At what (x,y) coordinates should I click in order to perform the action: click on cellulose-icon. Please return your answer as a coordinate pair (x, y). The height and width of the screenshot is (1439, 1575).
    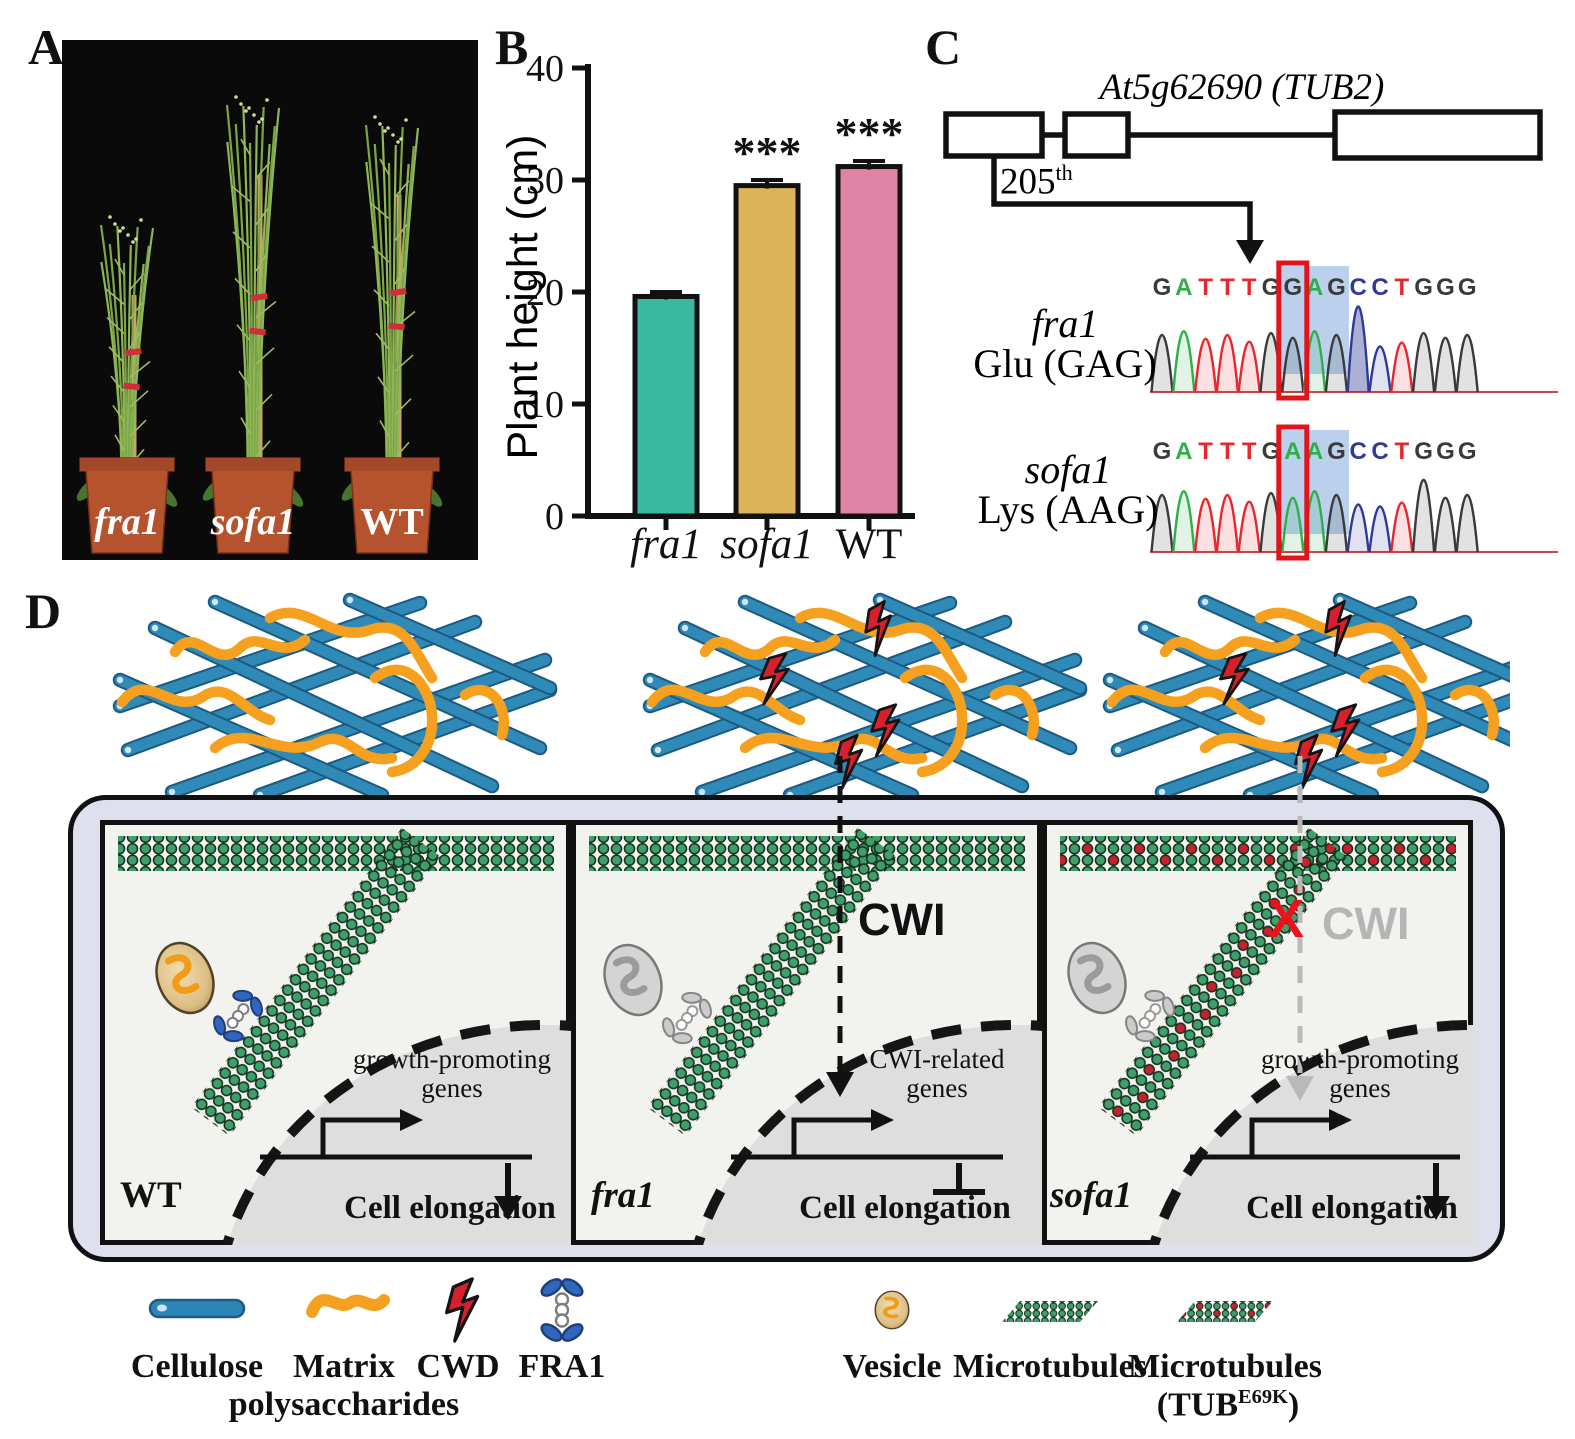
    Looking at the image, I should click on (197, 1308).